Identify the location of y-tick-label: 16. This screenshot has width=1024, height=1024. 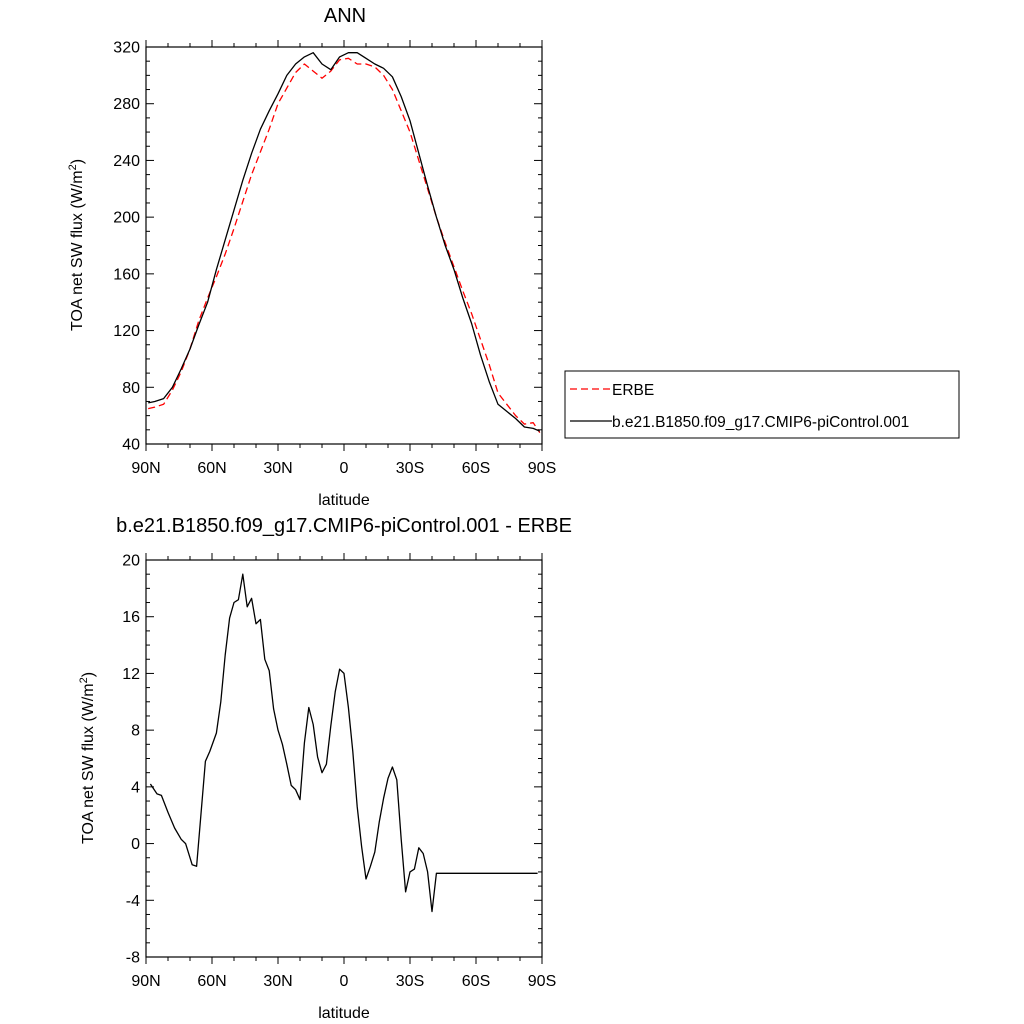
(131, 617).